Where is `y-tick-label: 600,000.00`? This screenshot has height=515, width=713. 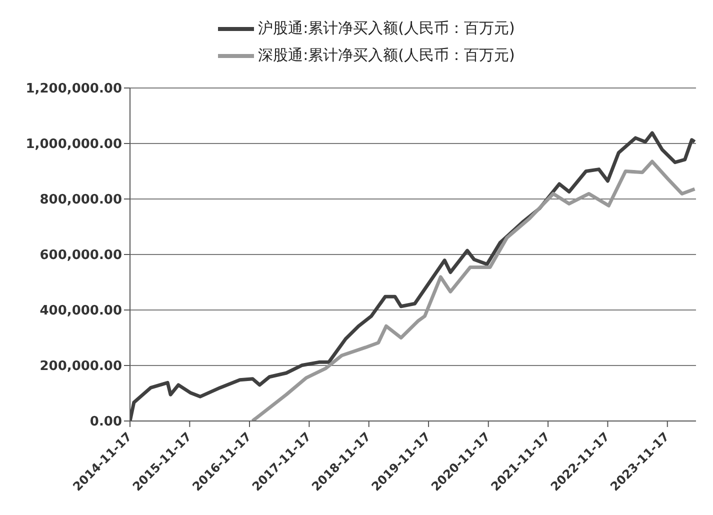
y-tick-label: 600,000.00 is located at coordinates (81, 256).